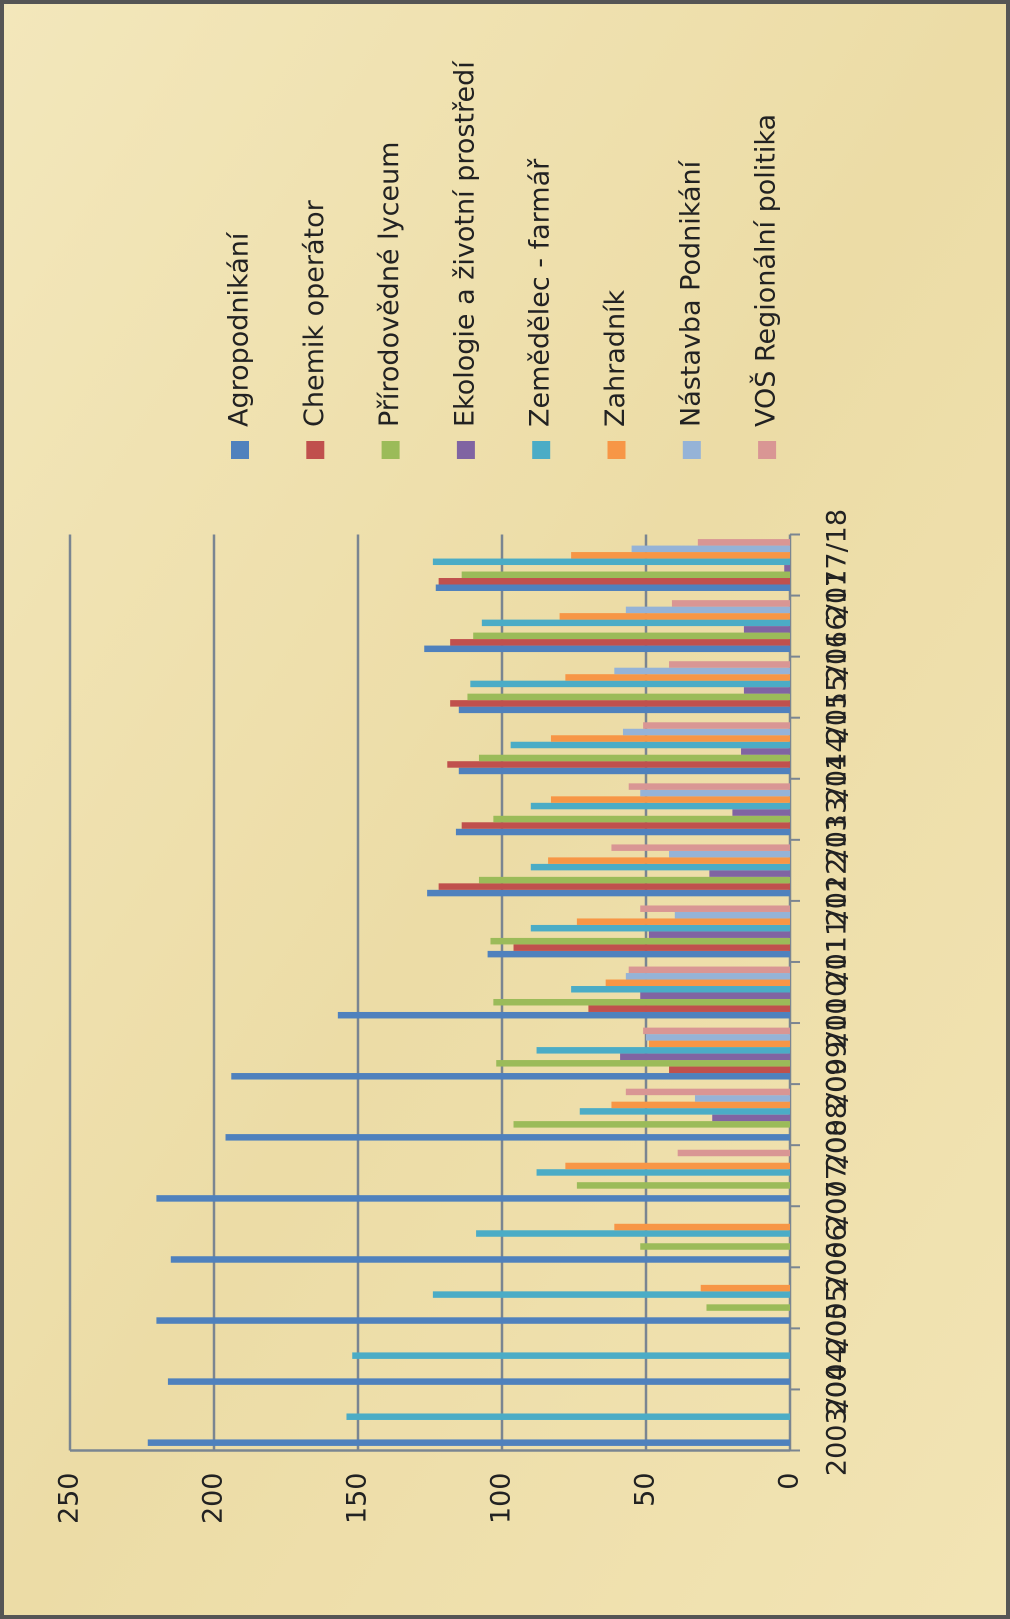 The image size is (1010, 1619). I want to click on x-tick-label: 2004/05, so click(837, 1359).